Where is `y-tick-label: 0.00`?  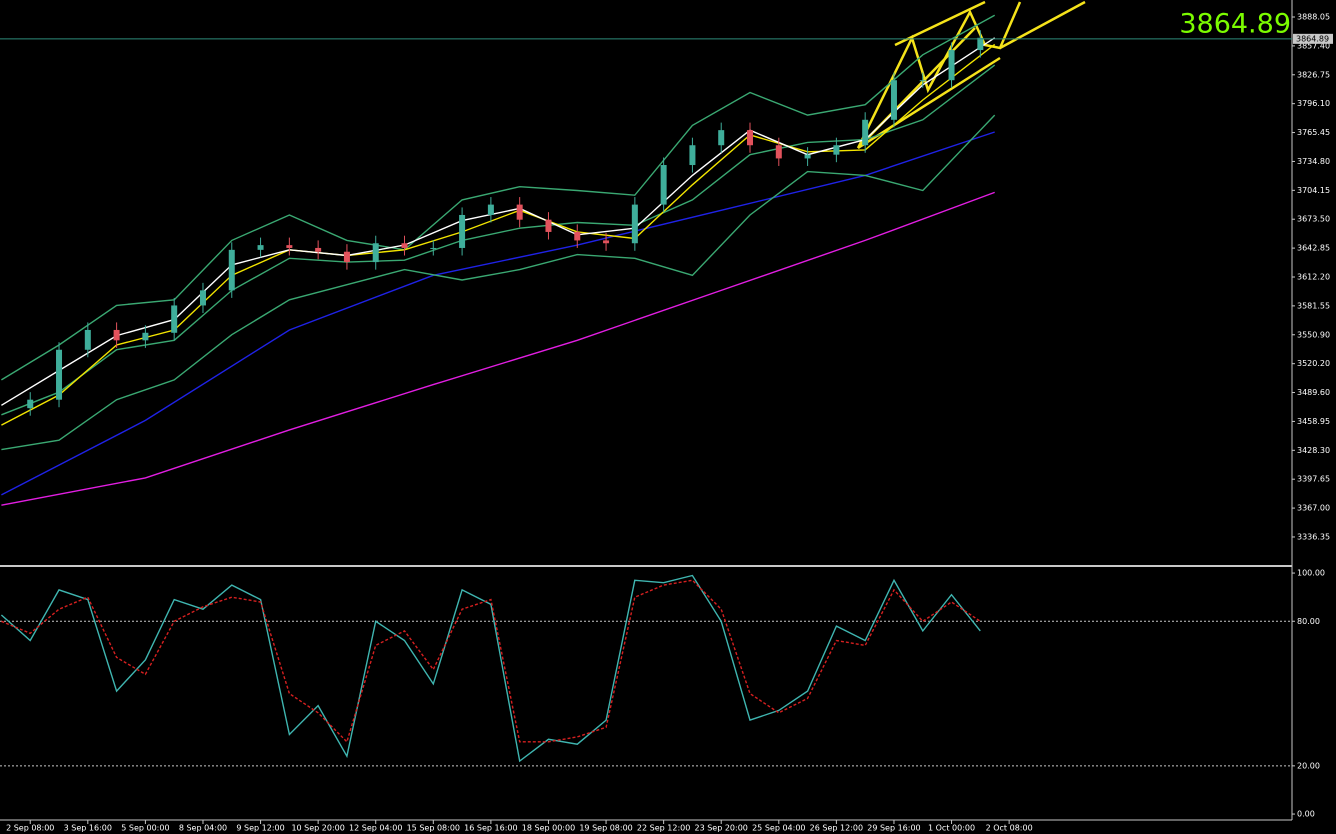
y-tick-label: 0.00 is located at coordinates (1306, 814).